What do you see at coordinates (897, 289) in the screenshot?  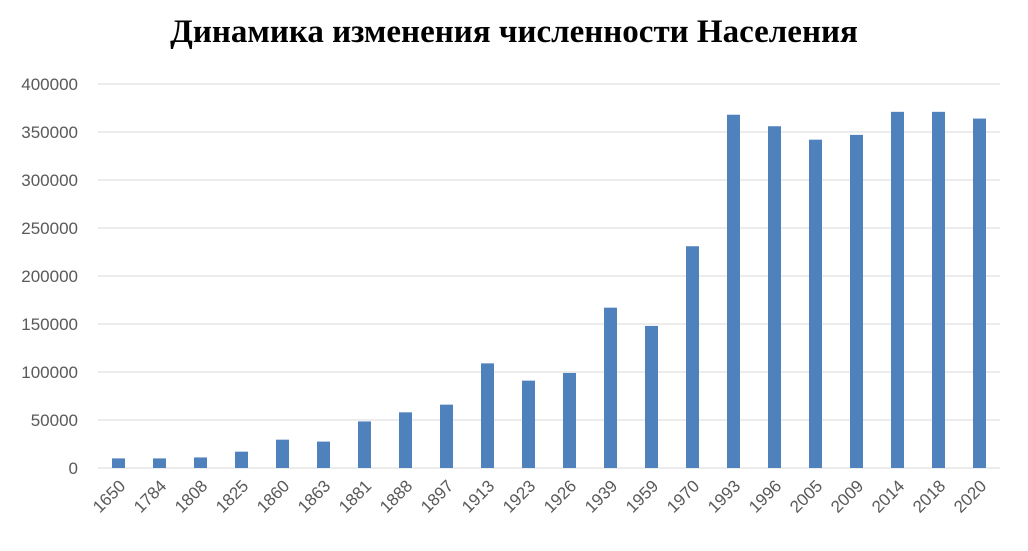 I see `bar-2014` at bounding box center [897, 289].